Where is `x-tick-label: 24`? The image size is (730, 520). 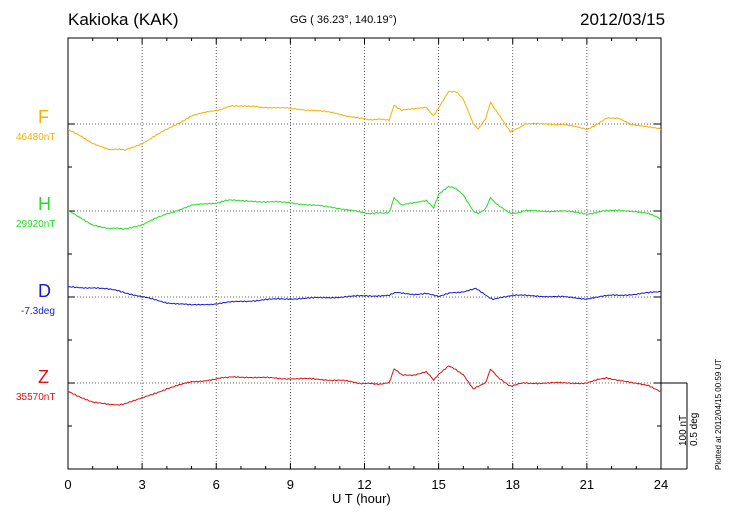 x-tick-label: 24 is located at coordinates (661, 484).